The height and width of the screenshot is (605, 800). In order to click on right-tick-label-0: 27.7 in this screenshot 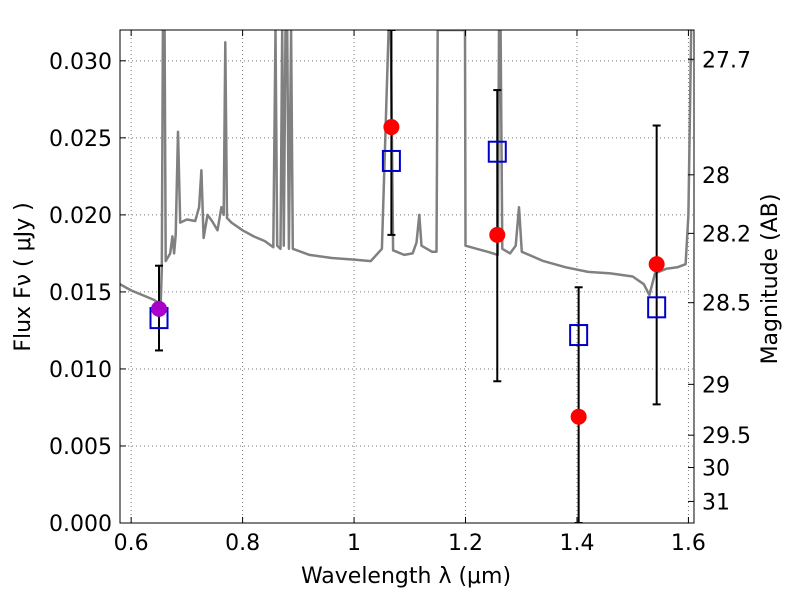, I will do `click(726, 60)`.